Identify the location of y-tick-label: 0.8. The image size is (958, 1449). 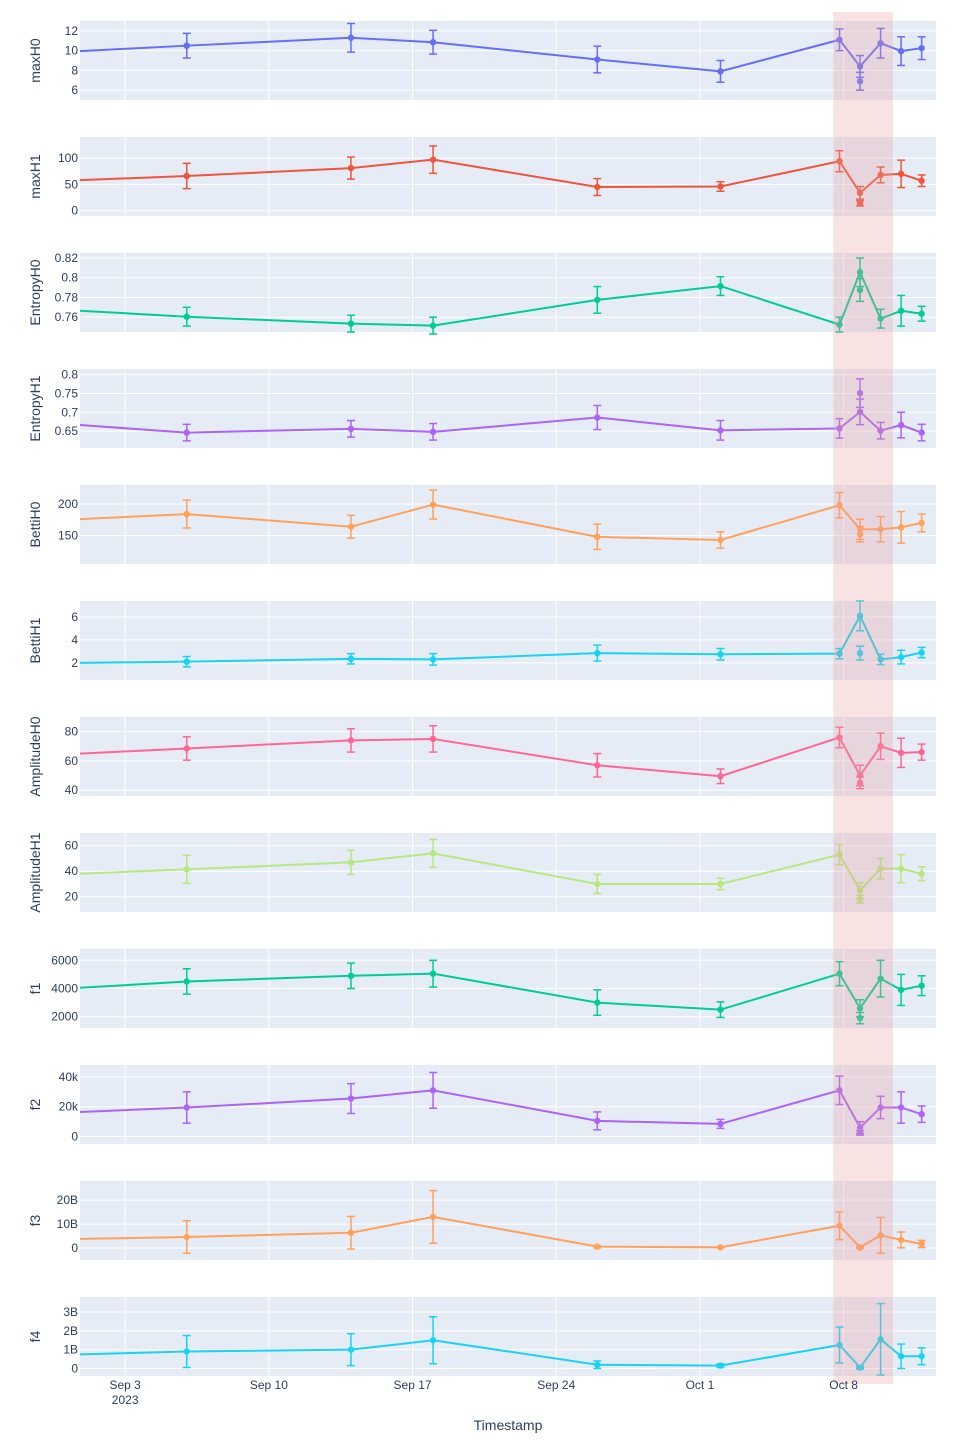
(69, 375).